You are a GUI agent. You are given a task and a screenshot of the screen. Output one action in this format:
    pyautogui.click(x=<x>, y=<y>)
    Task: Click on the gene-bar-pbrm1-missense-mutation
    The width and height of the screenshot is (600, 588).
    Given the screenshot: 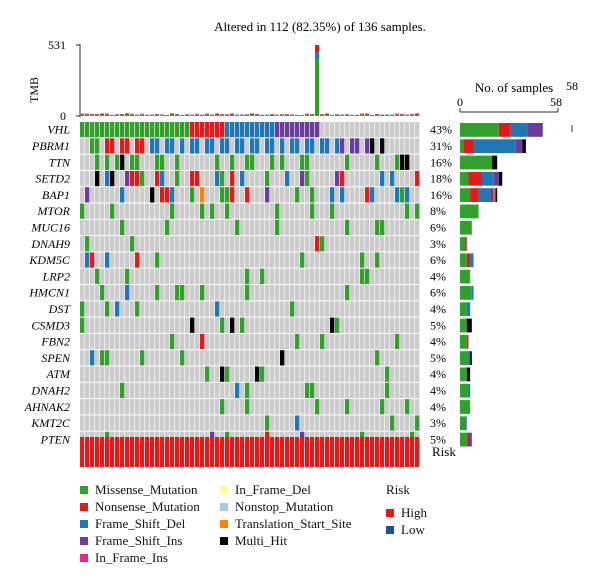 What is the action you would take?
    pyautogui.click(x=461, y=146)
    